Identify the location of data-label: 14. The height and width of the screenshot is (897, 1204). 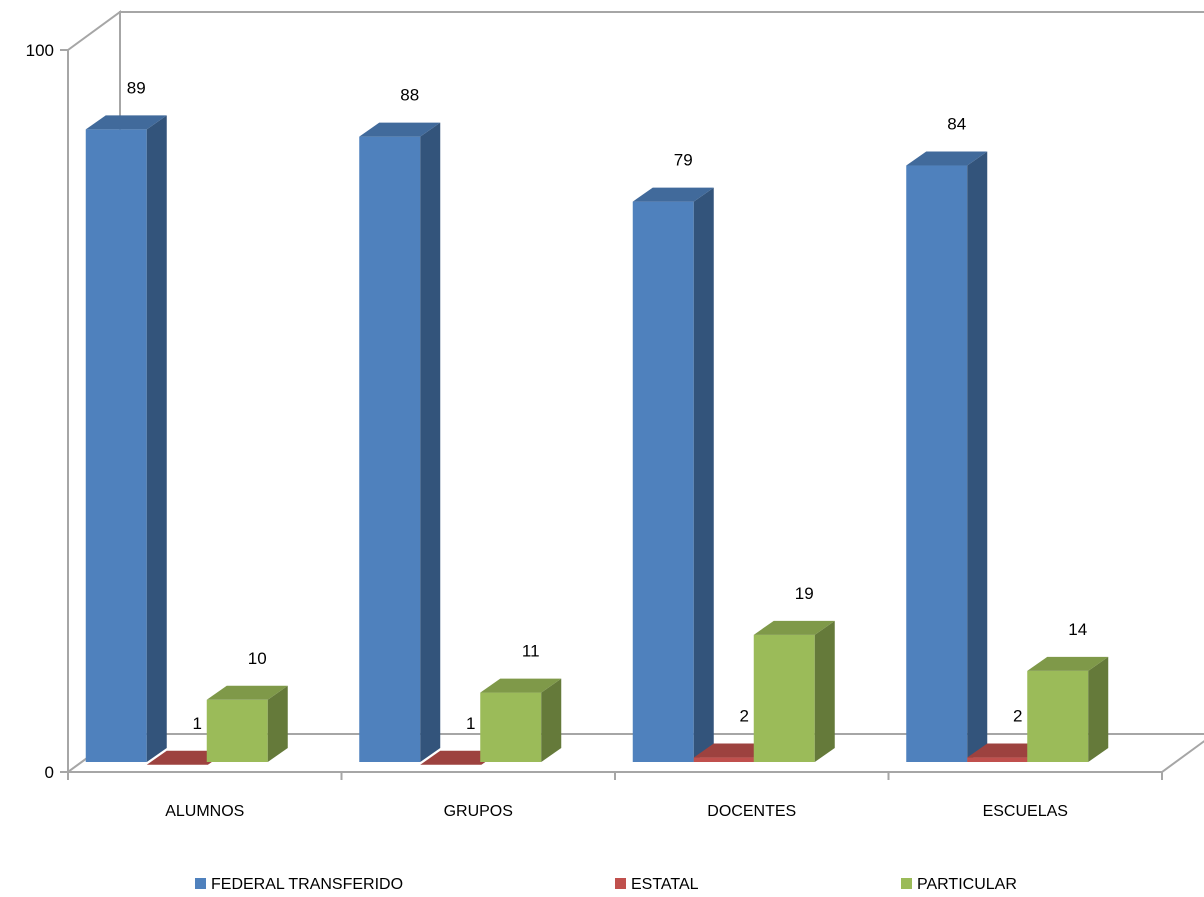
(1077, 629).